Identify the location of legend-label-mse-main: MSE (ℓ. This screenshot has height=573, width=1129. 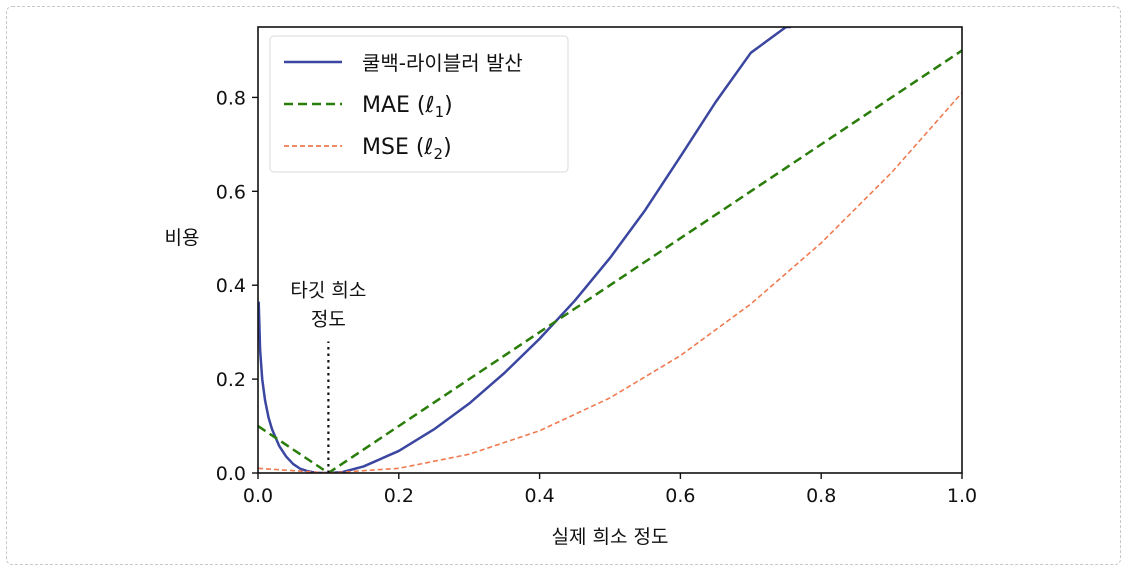
(398, 147).